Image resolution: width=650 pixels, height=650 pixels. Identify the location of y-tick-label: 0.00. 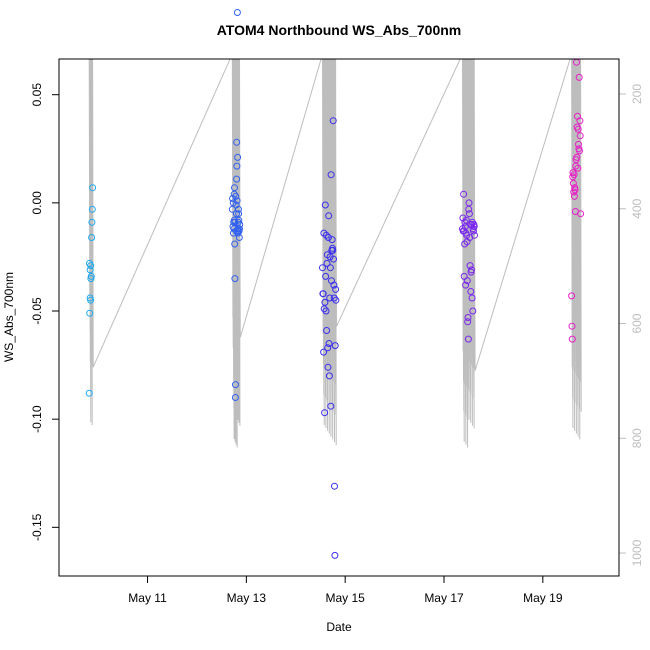
(37, 203).